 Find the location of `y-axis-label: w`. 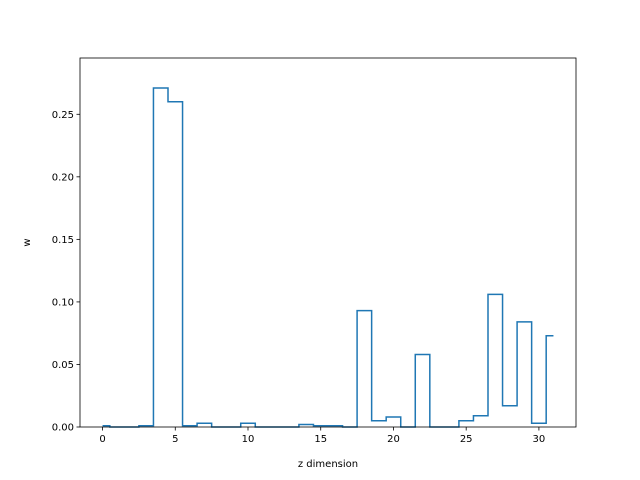

y-axis-label: w is located at coordinates (27, 242).